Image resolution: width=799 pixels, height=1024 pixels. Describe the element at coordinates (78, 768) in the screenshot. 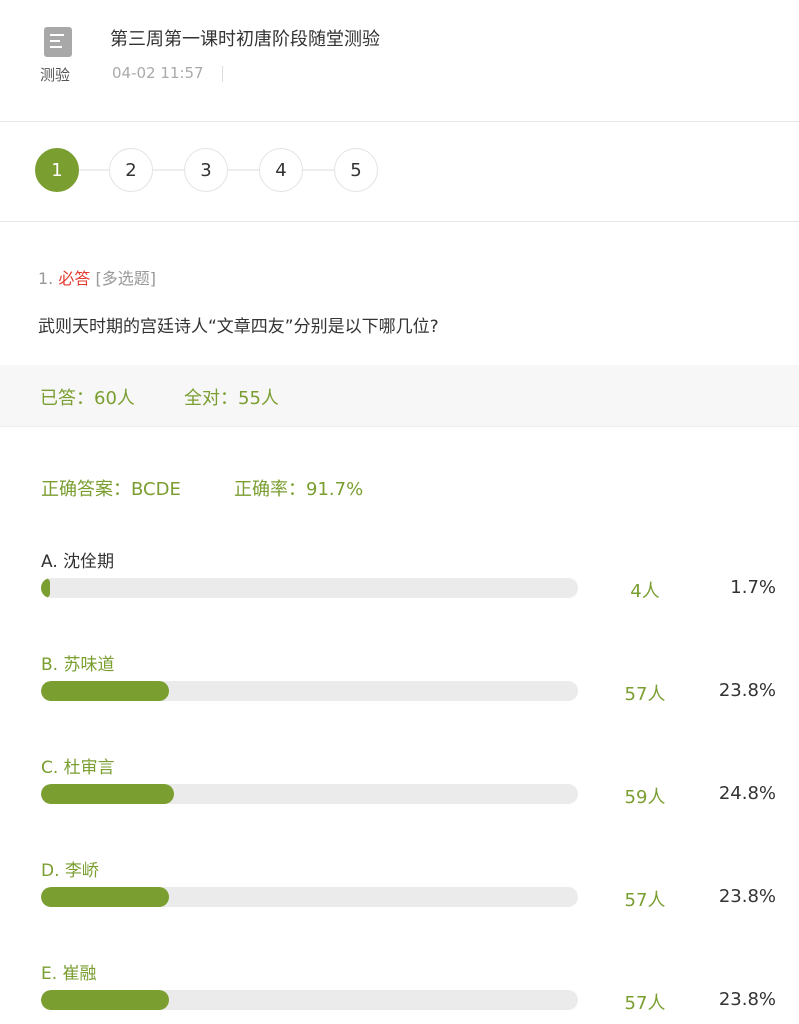

I see `option-label: C. 杜审言` at that location.